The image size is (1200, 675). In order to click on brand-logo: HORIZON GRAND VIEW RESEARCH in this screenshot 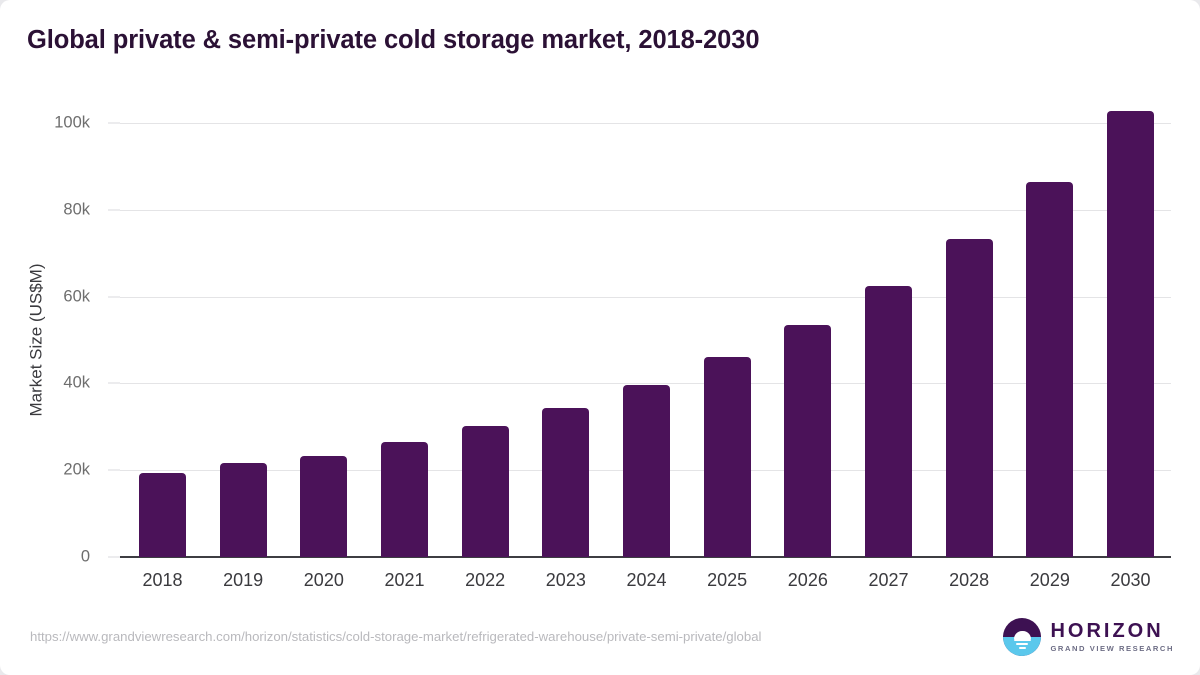, I will do `click(1088, 637)`.